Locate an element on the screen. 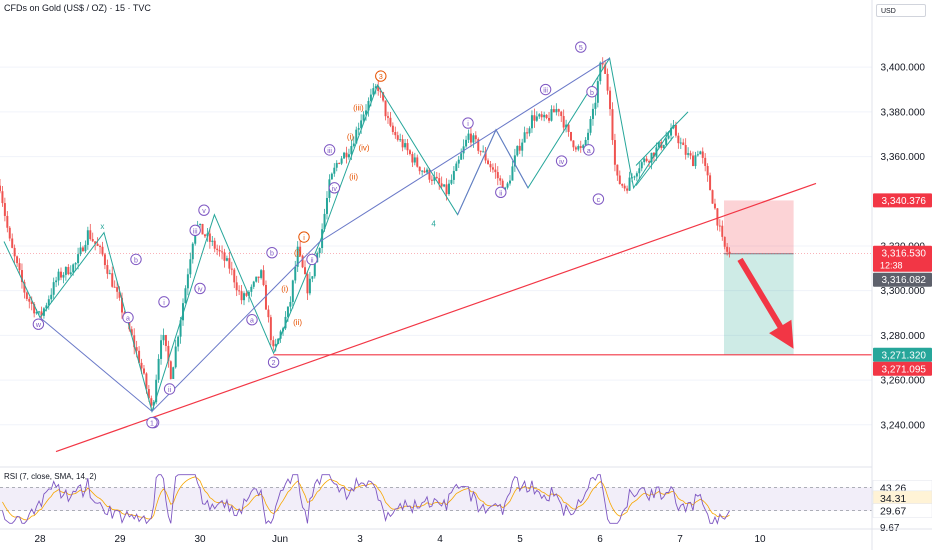 The width and height of the screenshot is (932, 550). symbol-title: CFDs on Gold (US$ / OZ) · 15 · TVC is located at coordinates (77, 8).